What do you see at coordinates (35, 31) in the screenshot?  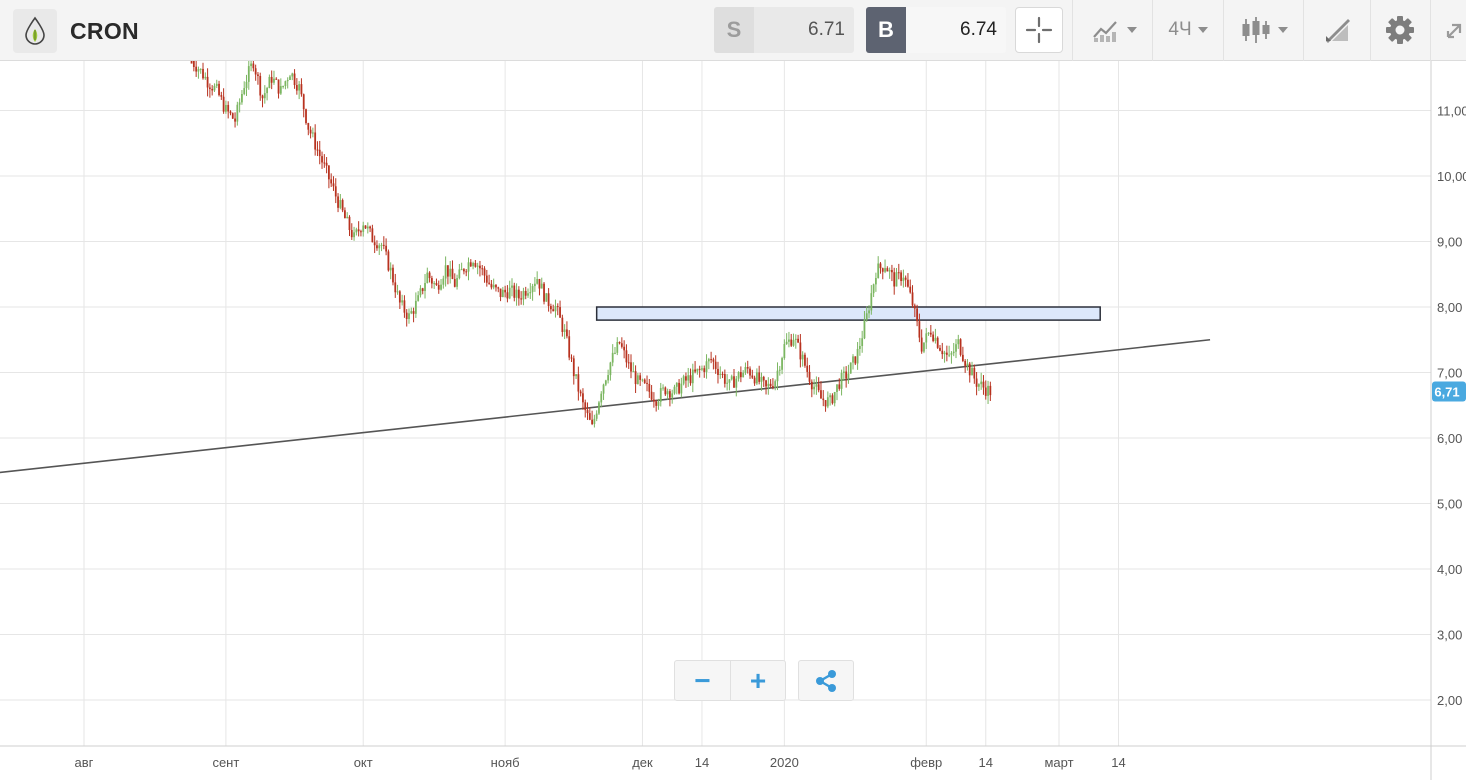 I see `cannabis-drop-logo` at bounding box center [35, 31].